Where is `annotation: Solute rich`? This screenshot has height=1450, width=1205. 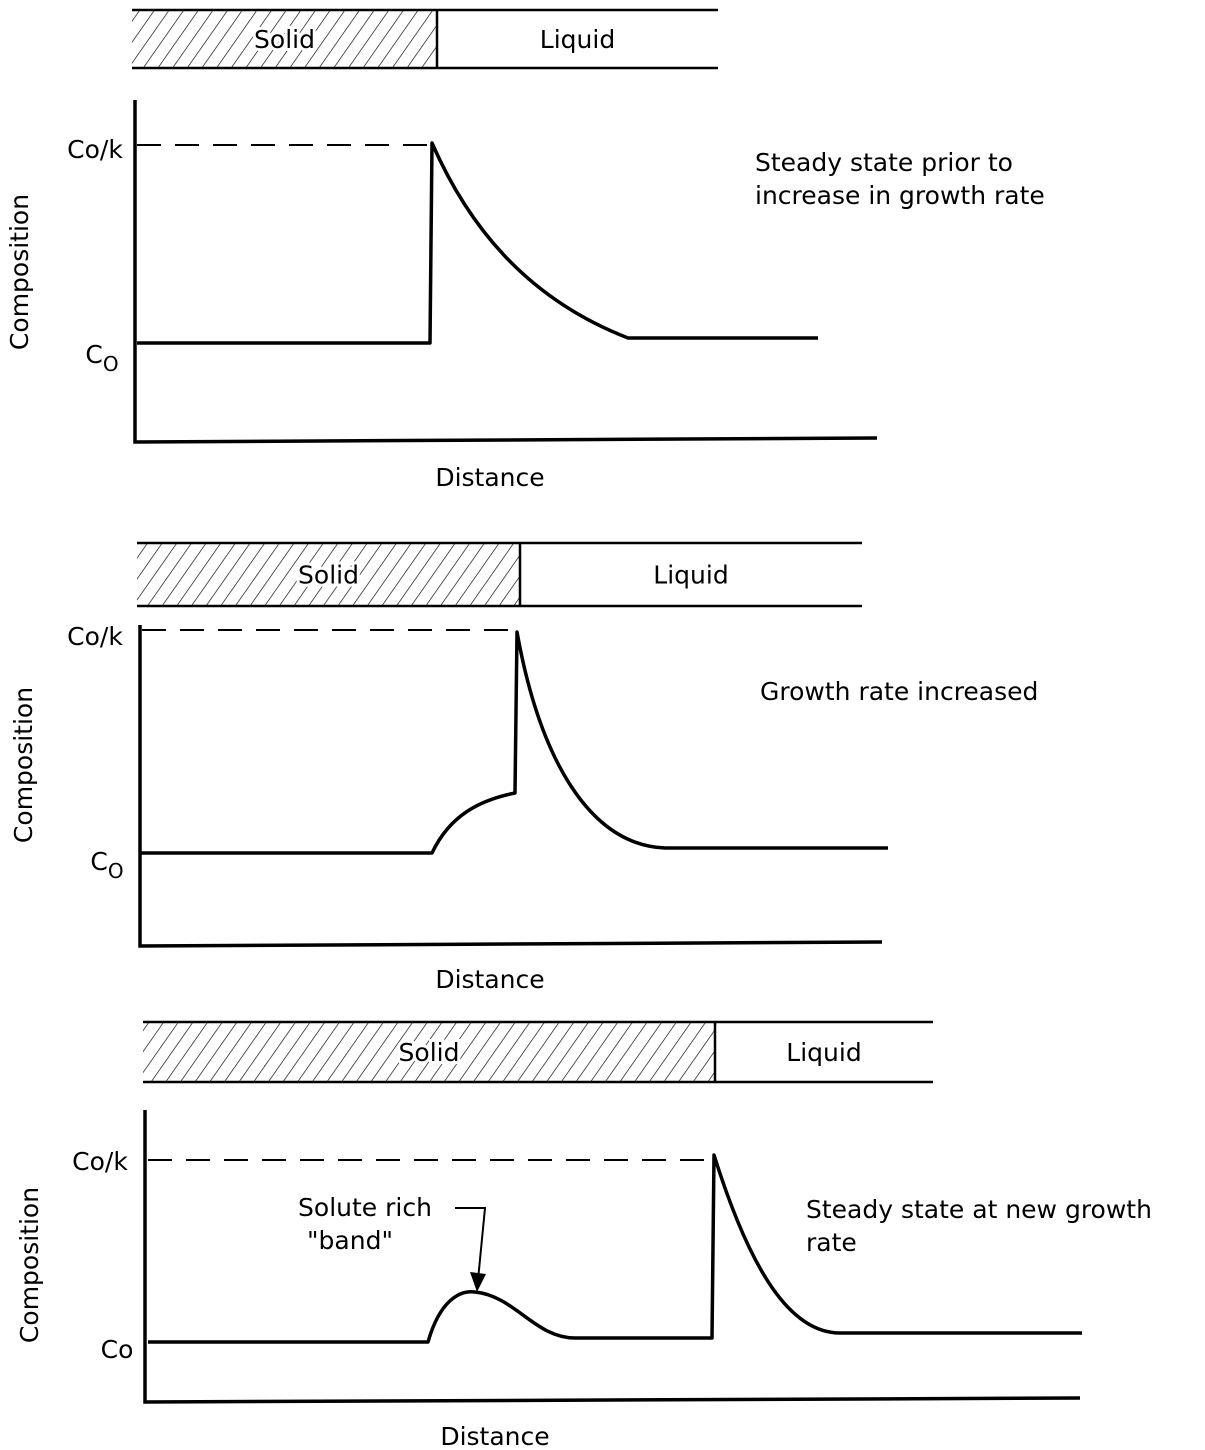 annotation: Solute rich is located at coordinates (365, 1207).